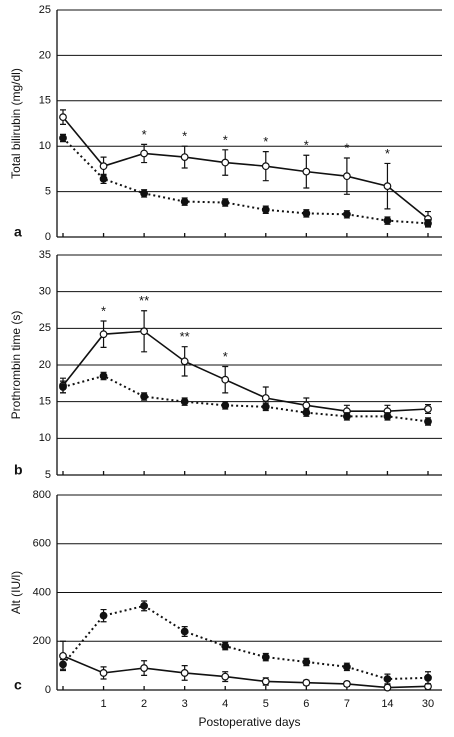 The image size is (454, 737). I want to click on x-tick-label: 14, so click(387, 704).